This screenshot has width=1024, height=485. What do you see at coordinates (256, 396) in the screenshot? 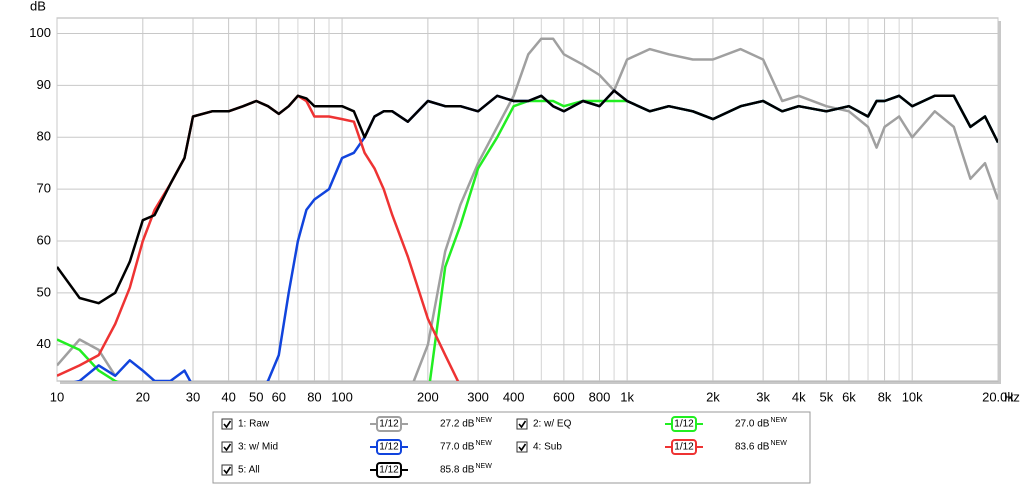
I see `x-tick-label: 50` at bounding box center [256, 396].